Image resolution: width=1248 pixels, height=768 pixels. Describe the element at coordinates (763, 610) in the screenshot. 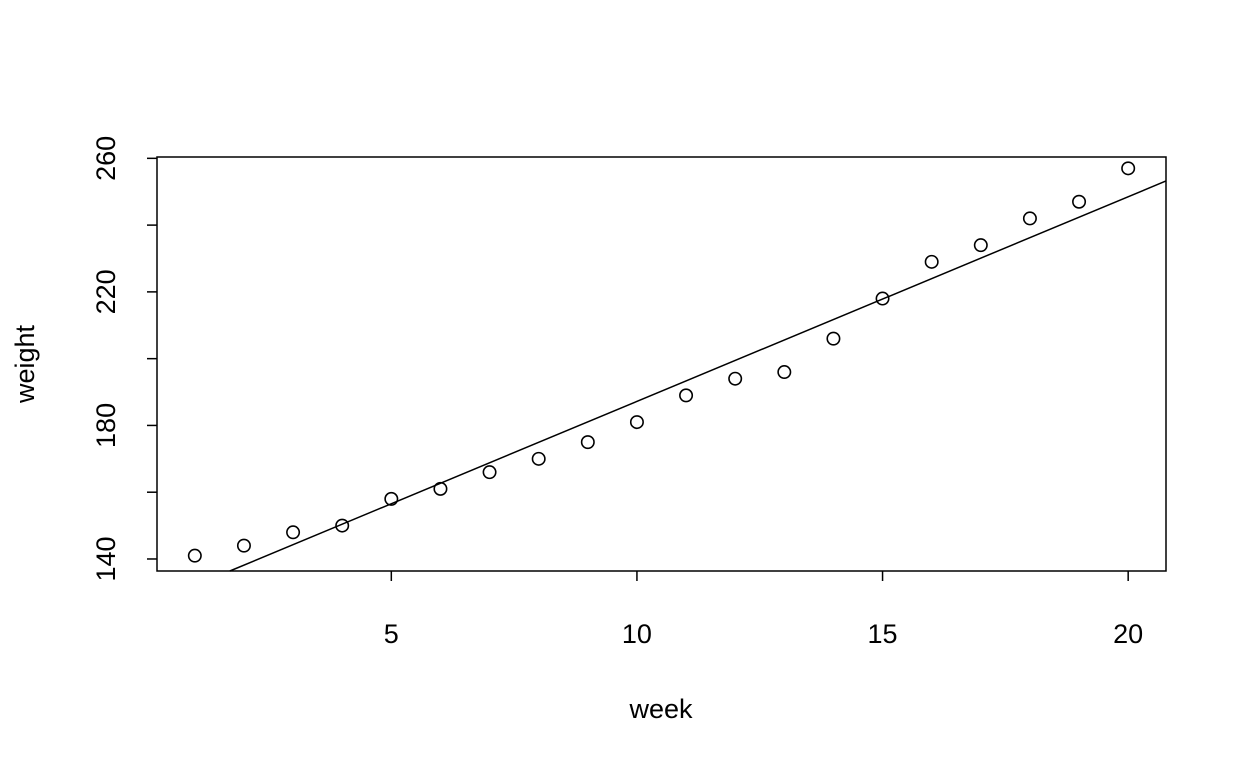

I see `x-axis: 5 10 15 20` at that location.